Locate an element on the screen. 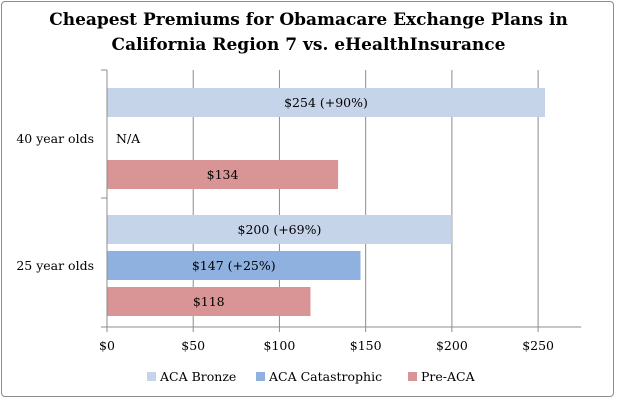 This screenshot has height=400, width=617. data-label-0-2: $134 is located at coordinates (223, 174).